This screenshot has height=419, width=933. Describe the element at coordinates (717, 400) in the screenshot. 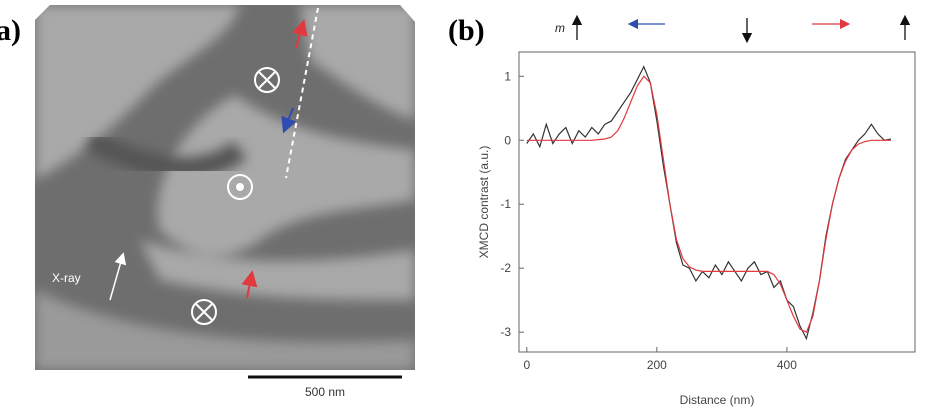

I see `x-axis-label: Distance (nm)` at that location.